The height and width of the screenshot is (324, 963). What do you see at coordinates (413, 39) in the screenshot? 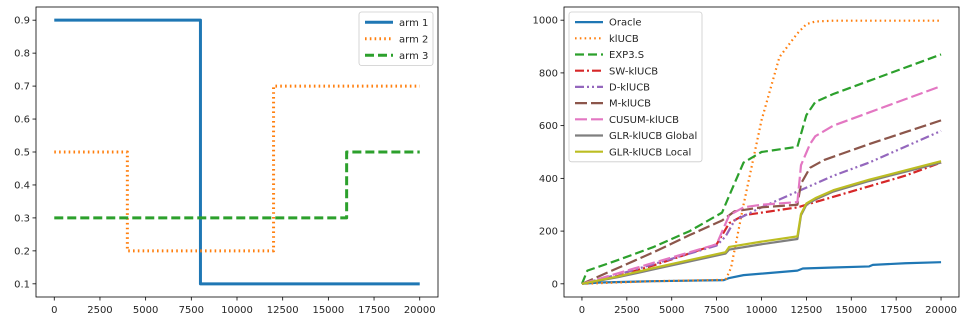
I see `legend-label: arm 2` at bounding box center [413, 39].